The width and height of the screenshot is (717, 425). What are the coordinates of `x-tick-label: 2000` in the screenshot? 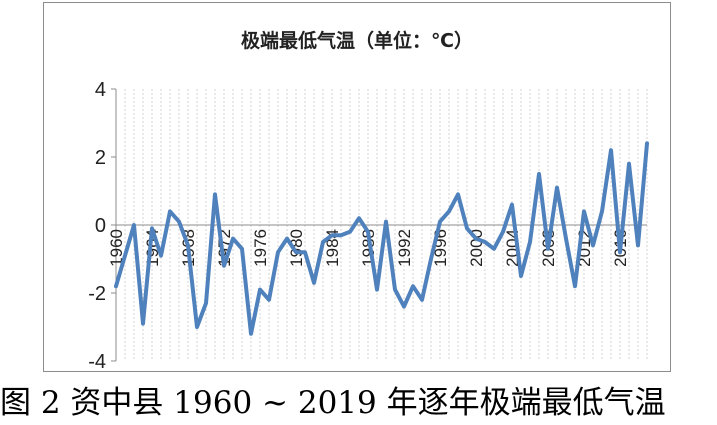 It's located at (476, 248).